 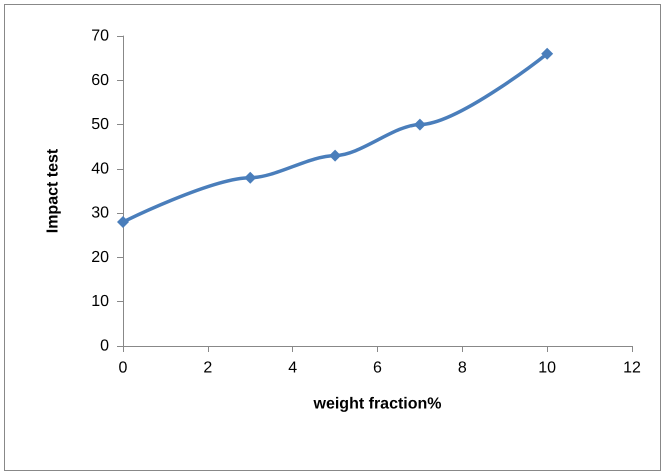 I want to click on y-tick-label: 70, so click(x=100, y=36).